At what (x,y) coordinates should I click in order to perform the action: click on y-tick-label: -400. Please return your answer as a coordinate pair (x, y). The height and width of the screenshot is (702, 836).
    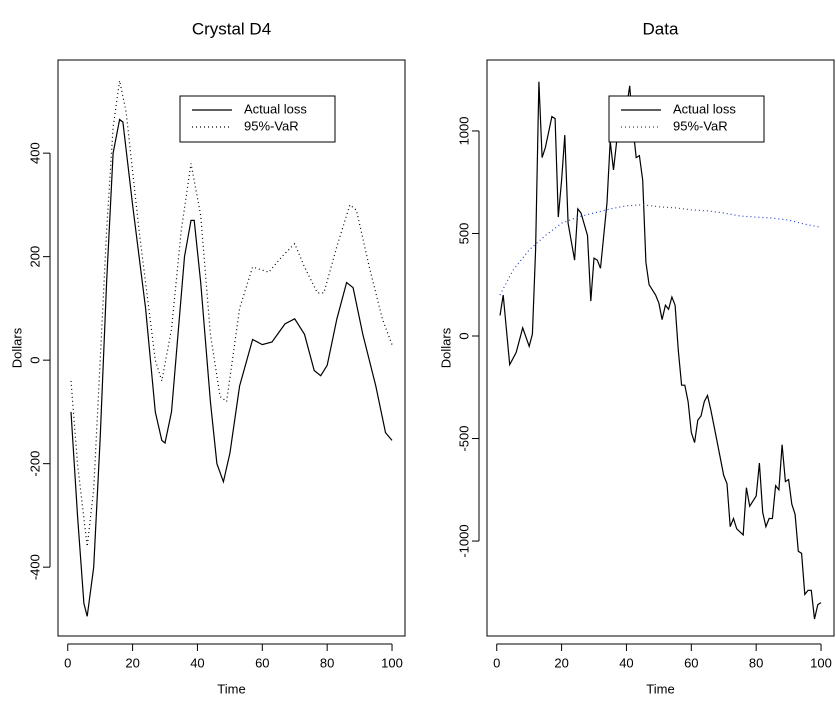
    Looking at the image, I should click on (34, 567).